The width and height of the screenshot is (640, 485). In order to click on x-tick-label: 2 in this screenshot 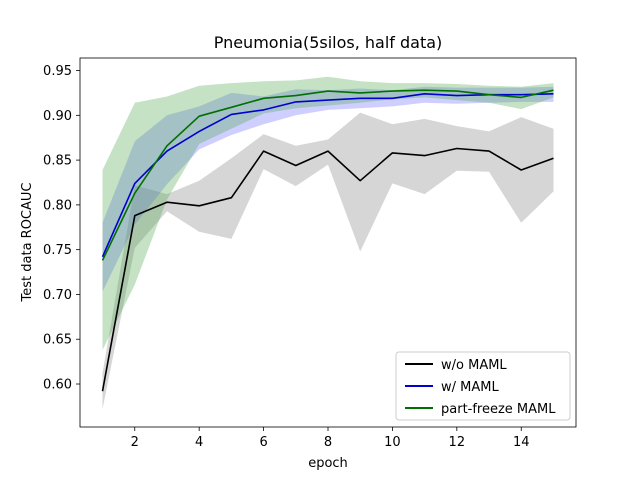, I will do `click(135, 442)`.